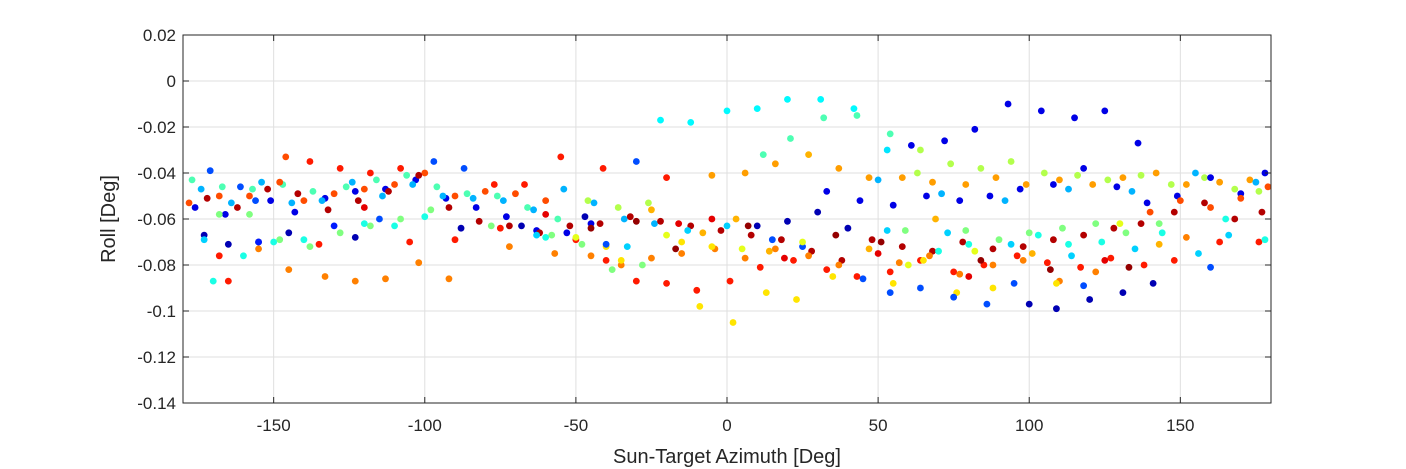  I want to click on y-tick-label: -0.1, so click(161, 311).